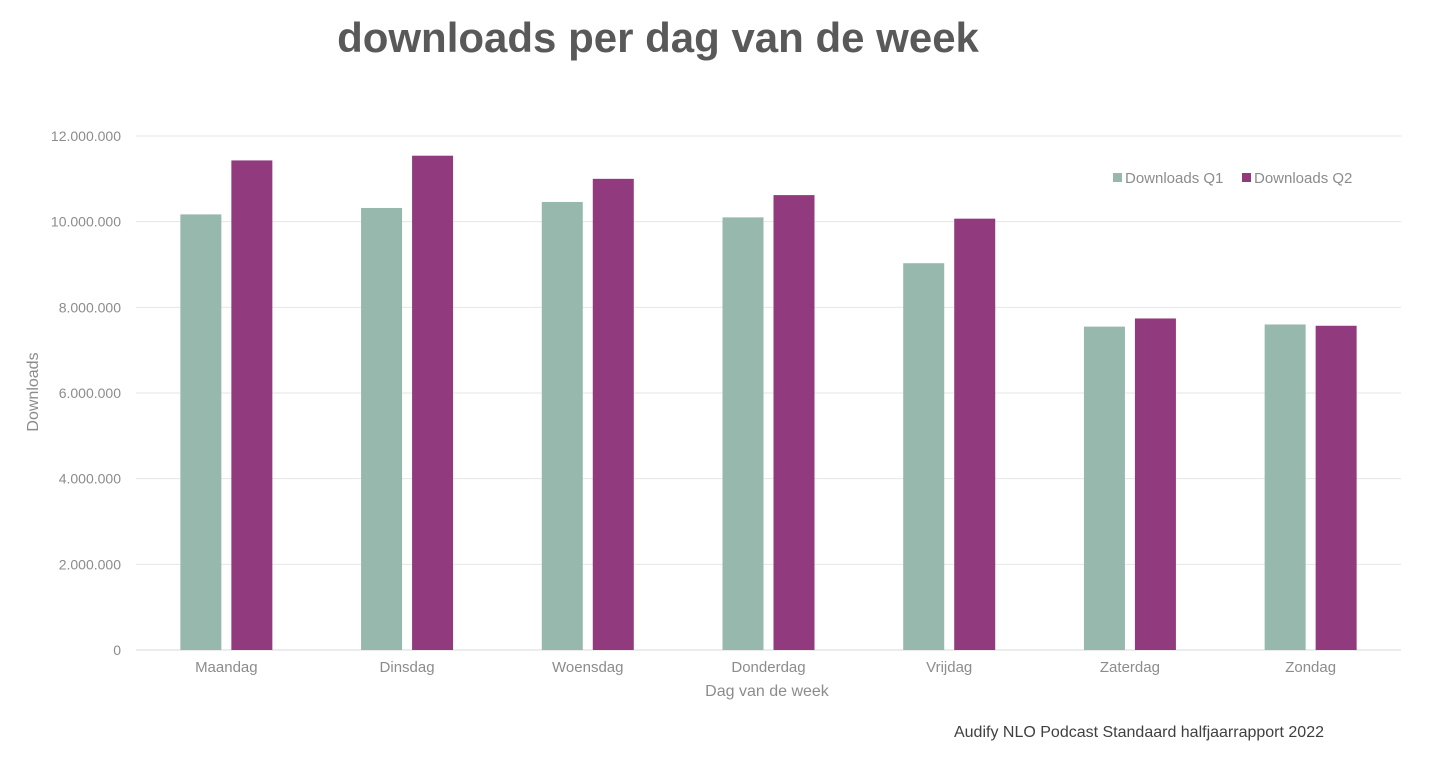 The width and height of the screenshot is (1445, 764). Describe the element at coordinates (1174, 178) in the screenshot. I see `legend-q1-label: Downloads Q1` at that location.